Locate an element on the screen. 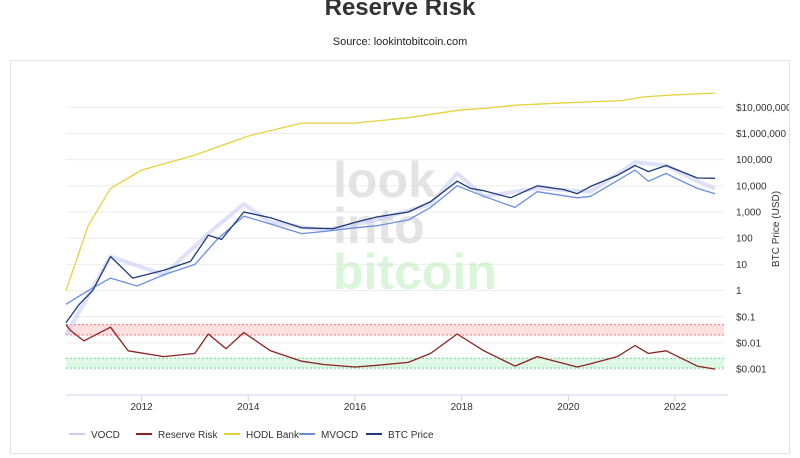  x-tick-label: 2020 is located at coordinates (568, 407).